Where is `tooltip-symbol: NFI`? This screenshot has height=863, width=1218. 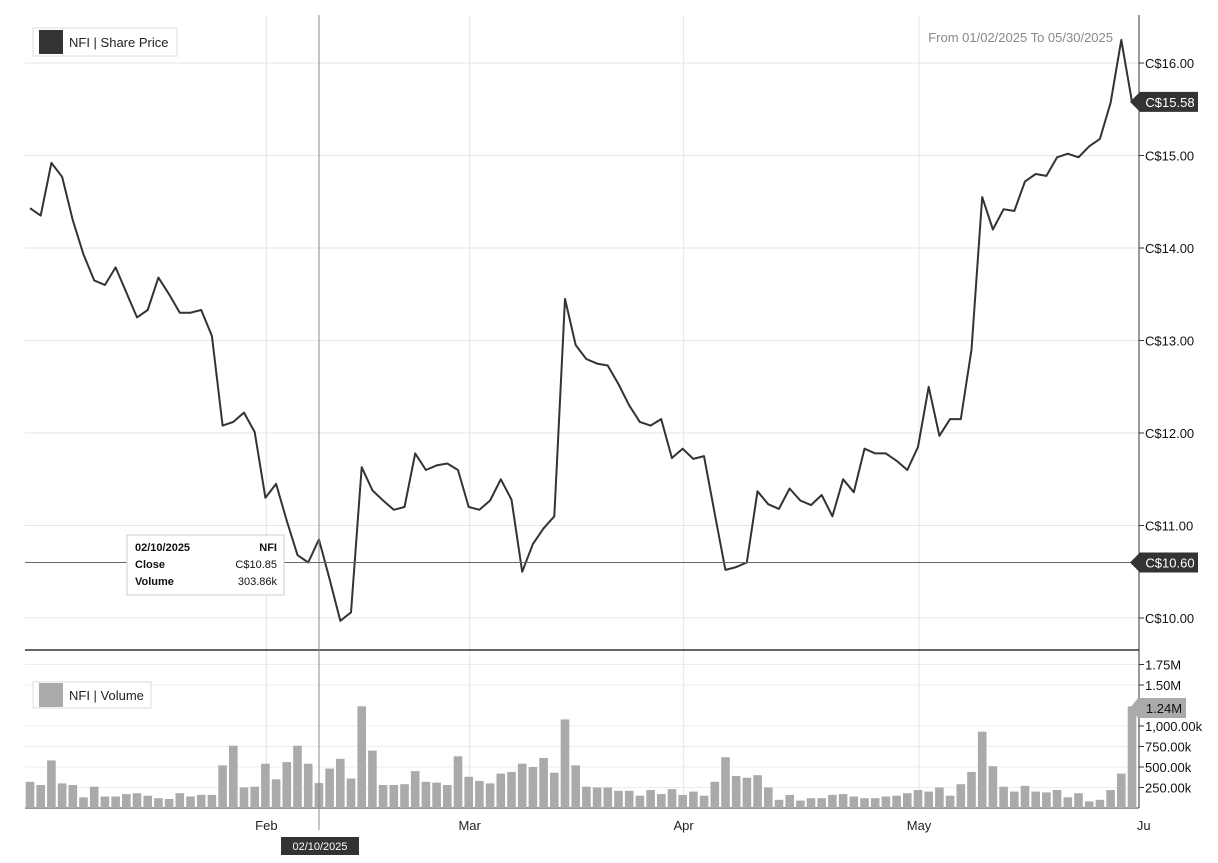 tooltip-symbol: NFI is located at coordinates (268, 548).